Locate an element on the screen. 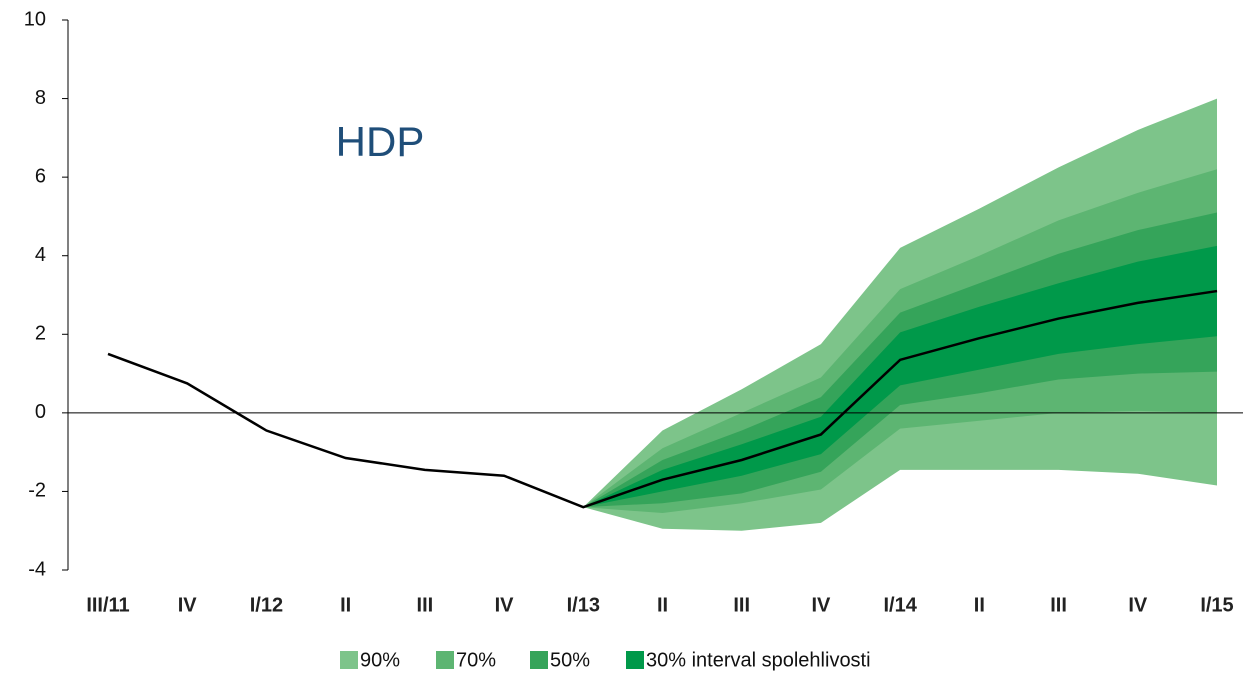  x-tick-label: I/12 is located at coordinates (266, 605).